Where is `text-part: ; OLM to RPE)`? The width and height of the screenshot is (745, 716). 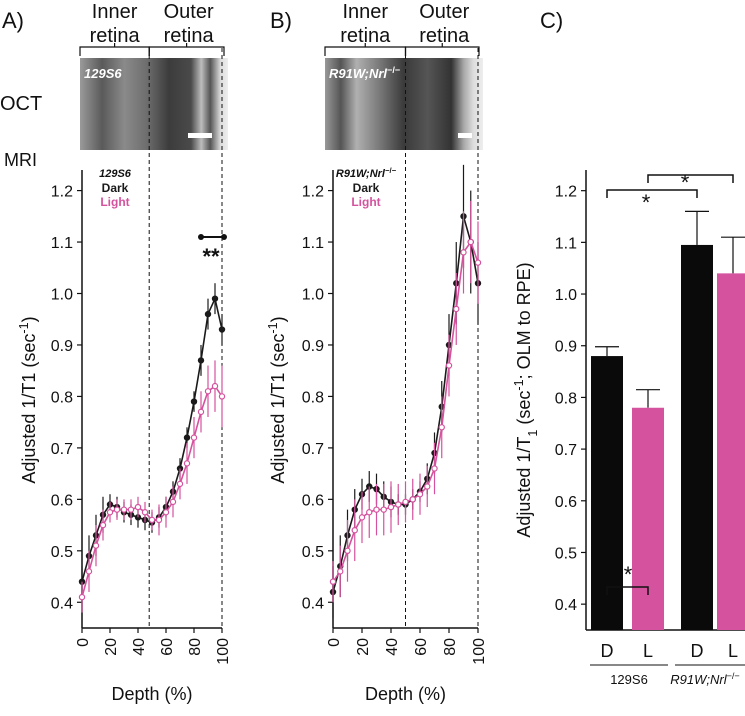
text-part: ; OLM to RPE) is located at coordinates (524, 320).